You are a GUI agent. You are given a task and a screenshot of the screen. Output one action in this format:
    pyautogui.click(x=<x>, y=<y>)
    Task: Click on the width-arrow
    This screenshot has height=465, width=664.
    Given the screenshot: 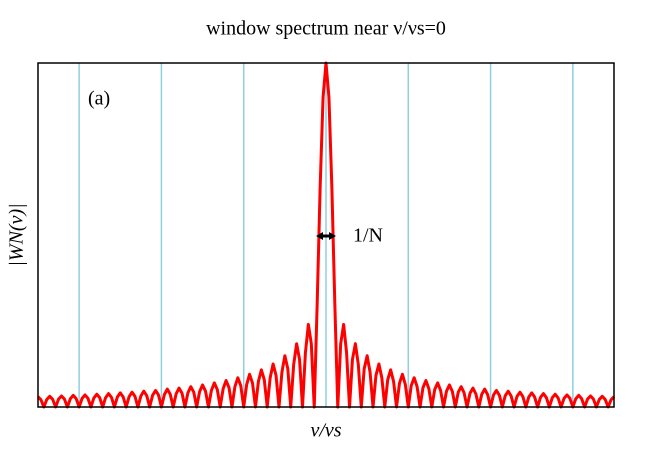 What is the action you would take?
    pyautogui.click(x=326, y=236)
    